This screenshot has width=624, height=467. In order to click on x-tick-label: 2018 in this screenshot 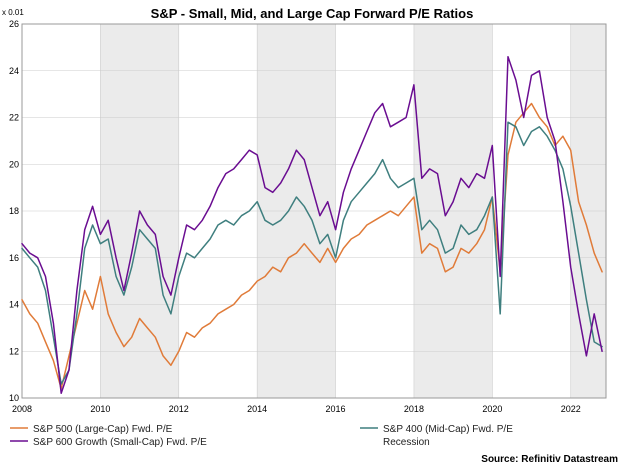, I will do `click(414, 409)`.